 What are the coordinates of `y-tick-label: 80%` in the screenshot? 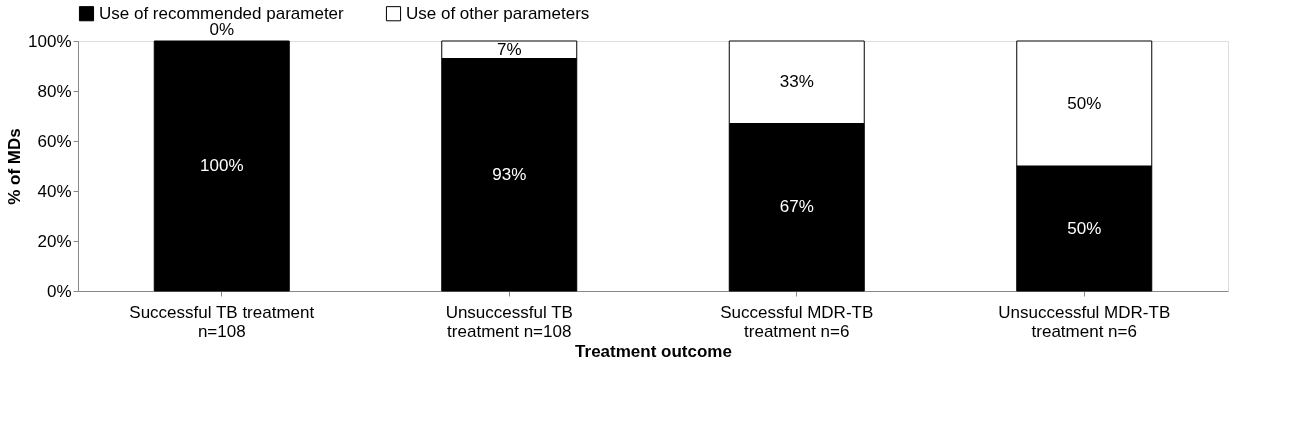 It's located at (54, 91).